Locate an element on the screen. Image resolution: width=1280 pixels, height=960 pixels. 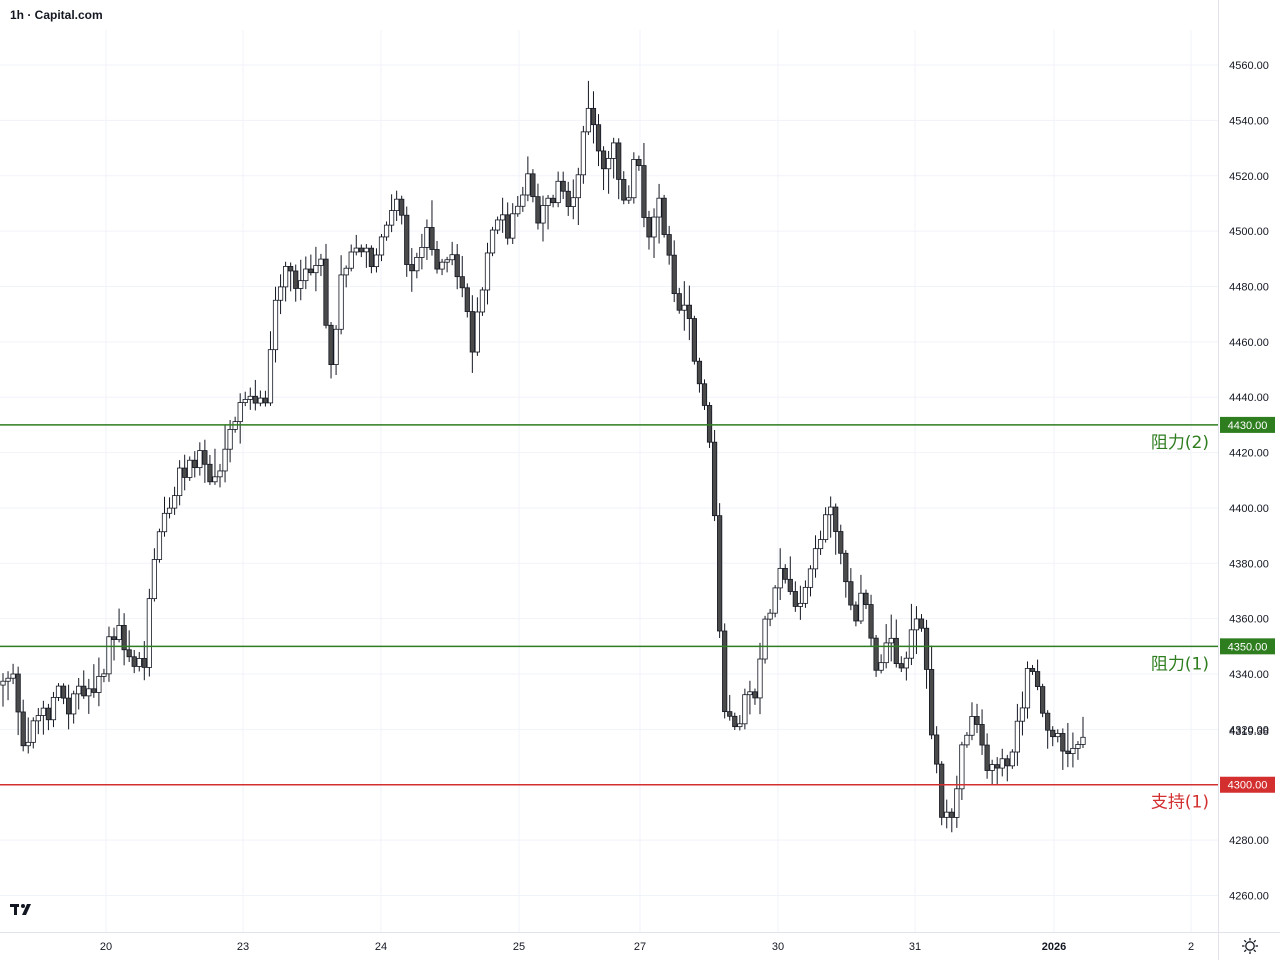
y-tick-label: 4320.00 is located at coordinates (1249, 730).